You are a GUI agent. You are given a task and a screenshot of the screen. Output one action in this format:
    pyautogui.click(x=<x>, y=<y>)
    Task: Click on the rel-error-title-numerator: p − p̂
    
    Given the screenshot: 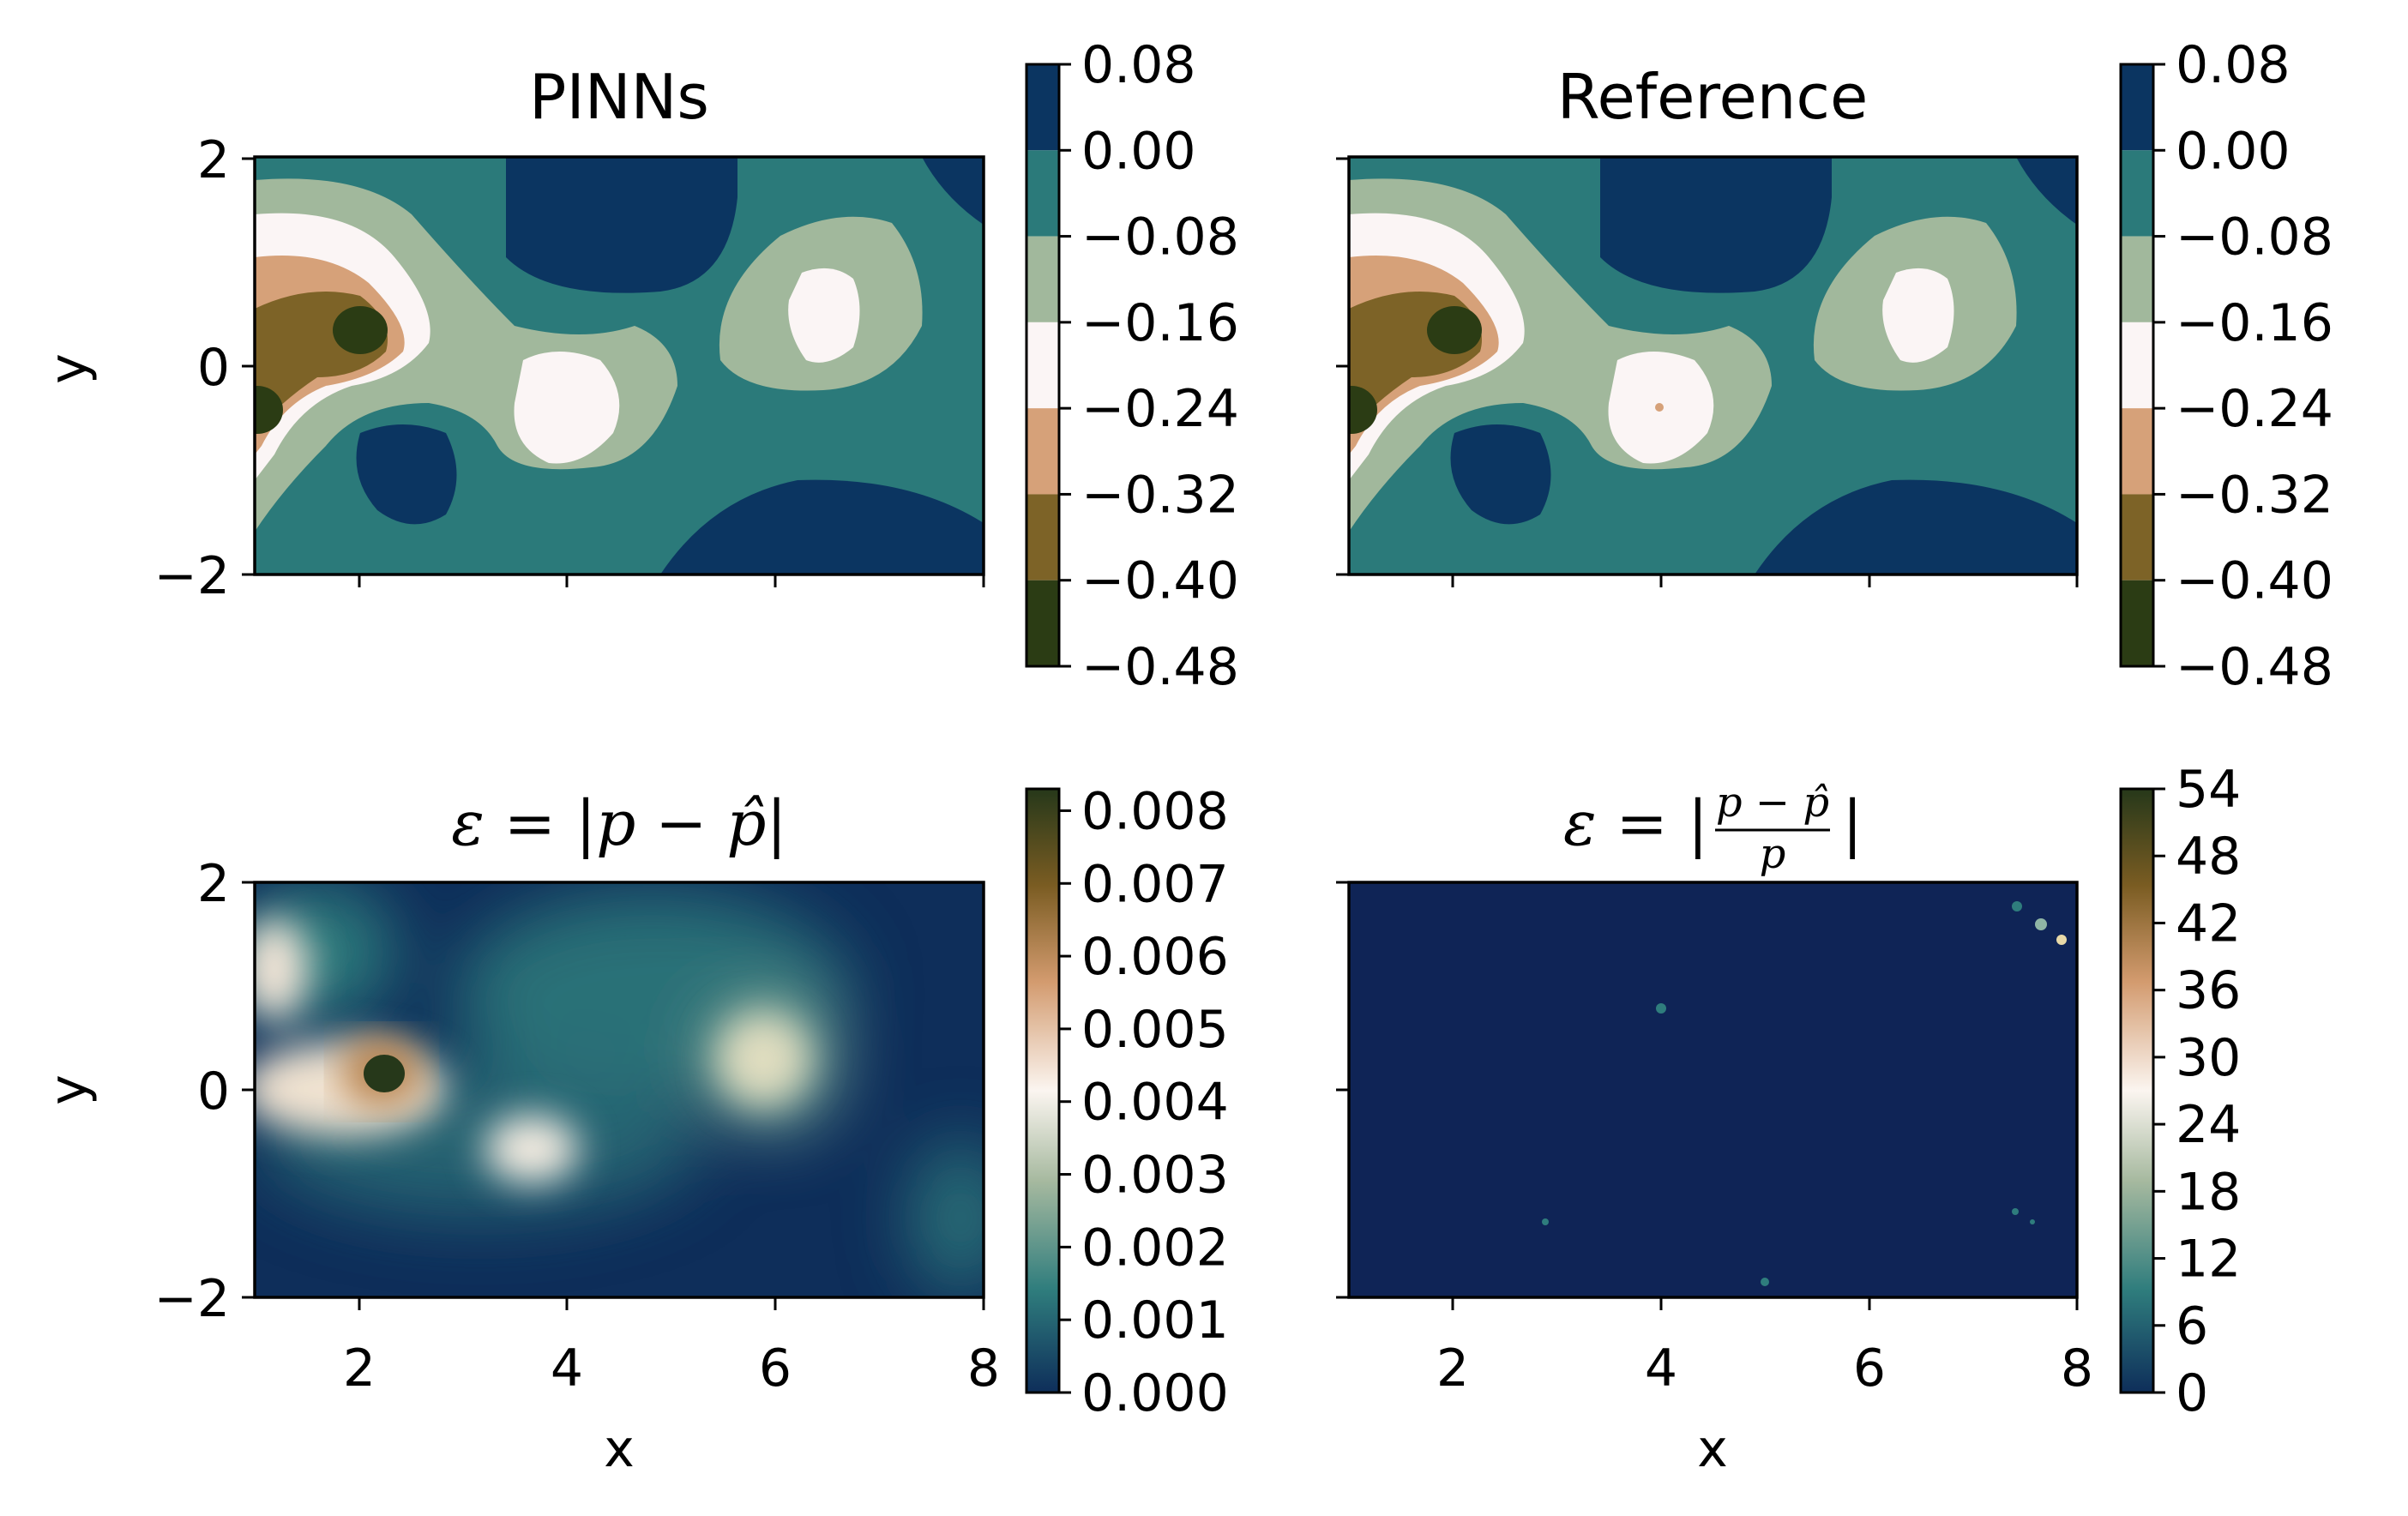 What is the action you would take?
    pyautogui.click(x=1773, y=803)
    